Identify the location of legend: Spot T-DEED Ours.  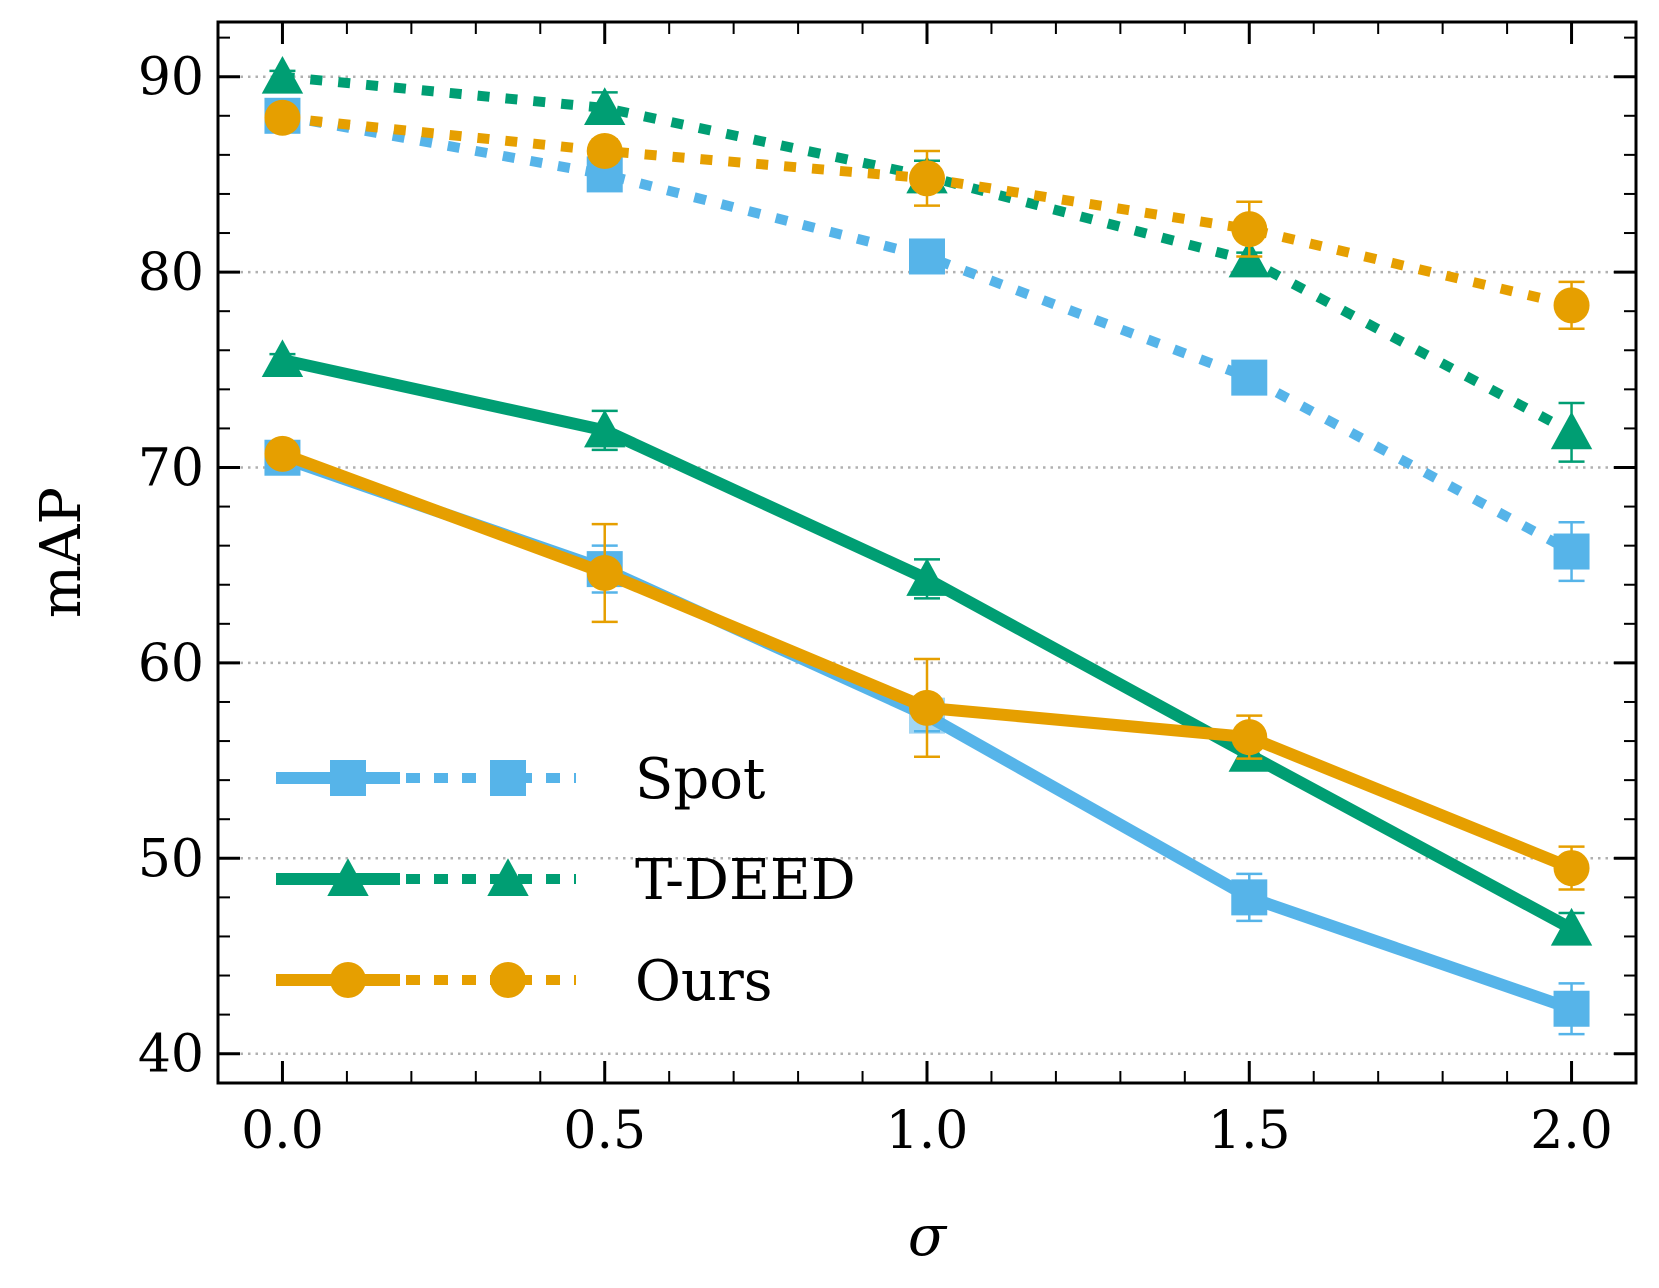
(566, 880).